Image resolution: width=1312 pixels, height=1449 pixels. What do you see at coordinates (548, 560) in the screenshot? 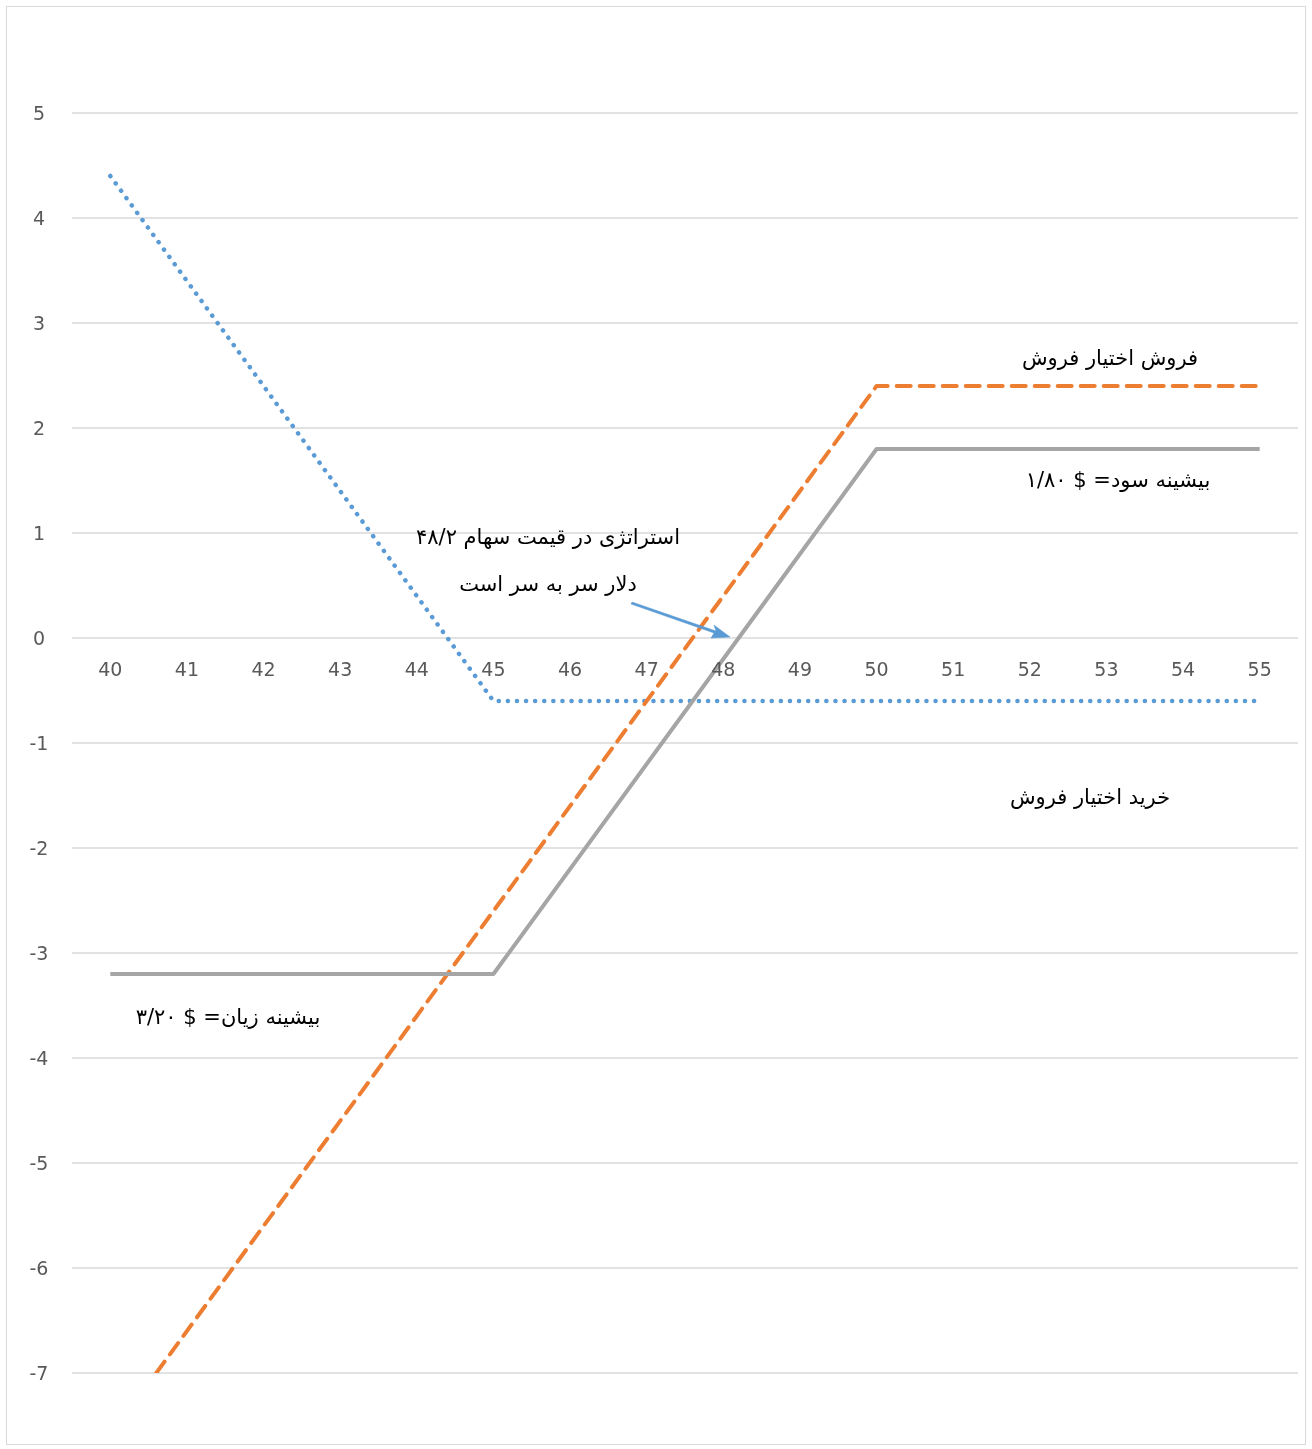
I see `annotation: استراتژی در قیمت سهام ۴۸/۲ دلار سر به سر است` at bounding box center [548, 560].